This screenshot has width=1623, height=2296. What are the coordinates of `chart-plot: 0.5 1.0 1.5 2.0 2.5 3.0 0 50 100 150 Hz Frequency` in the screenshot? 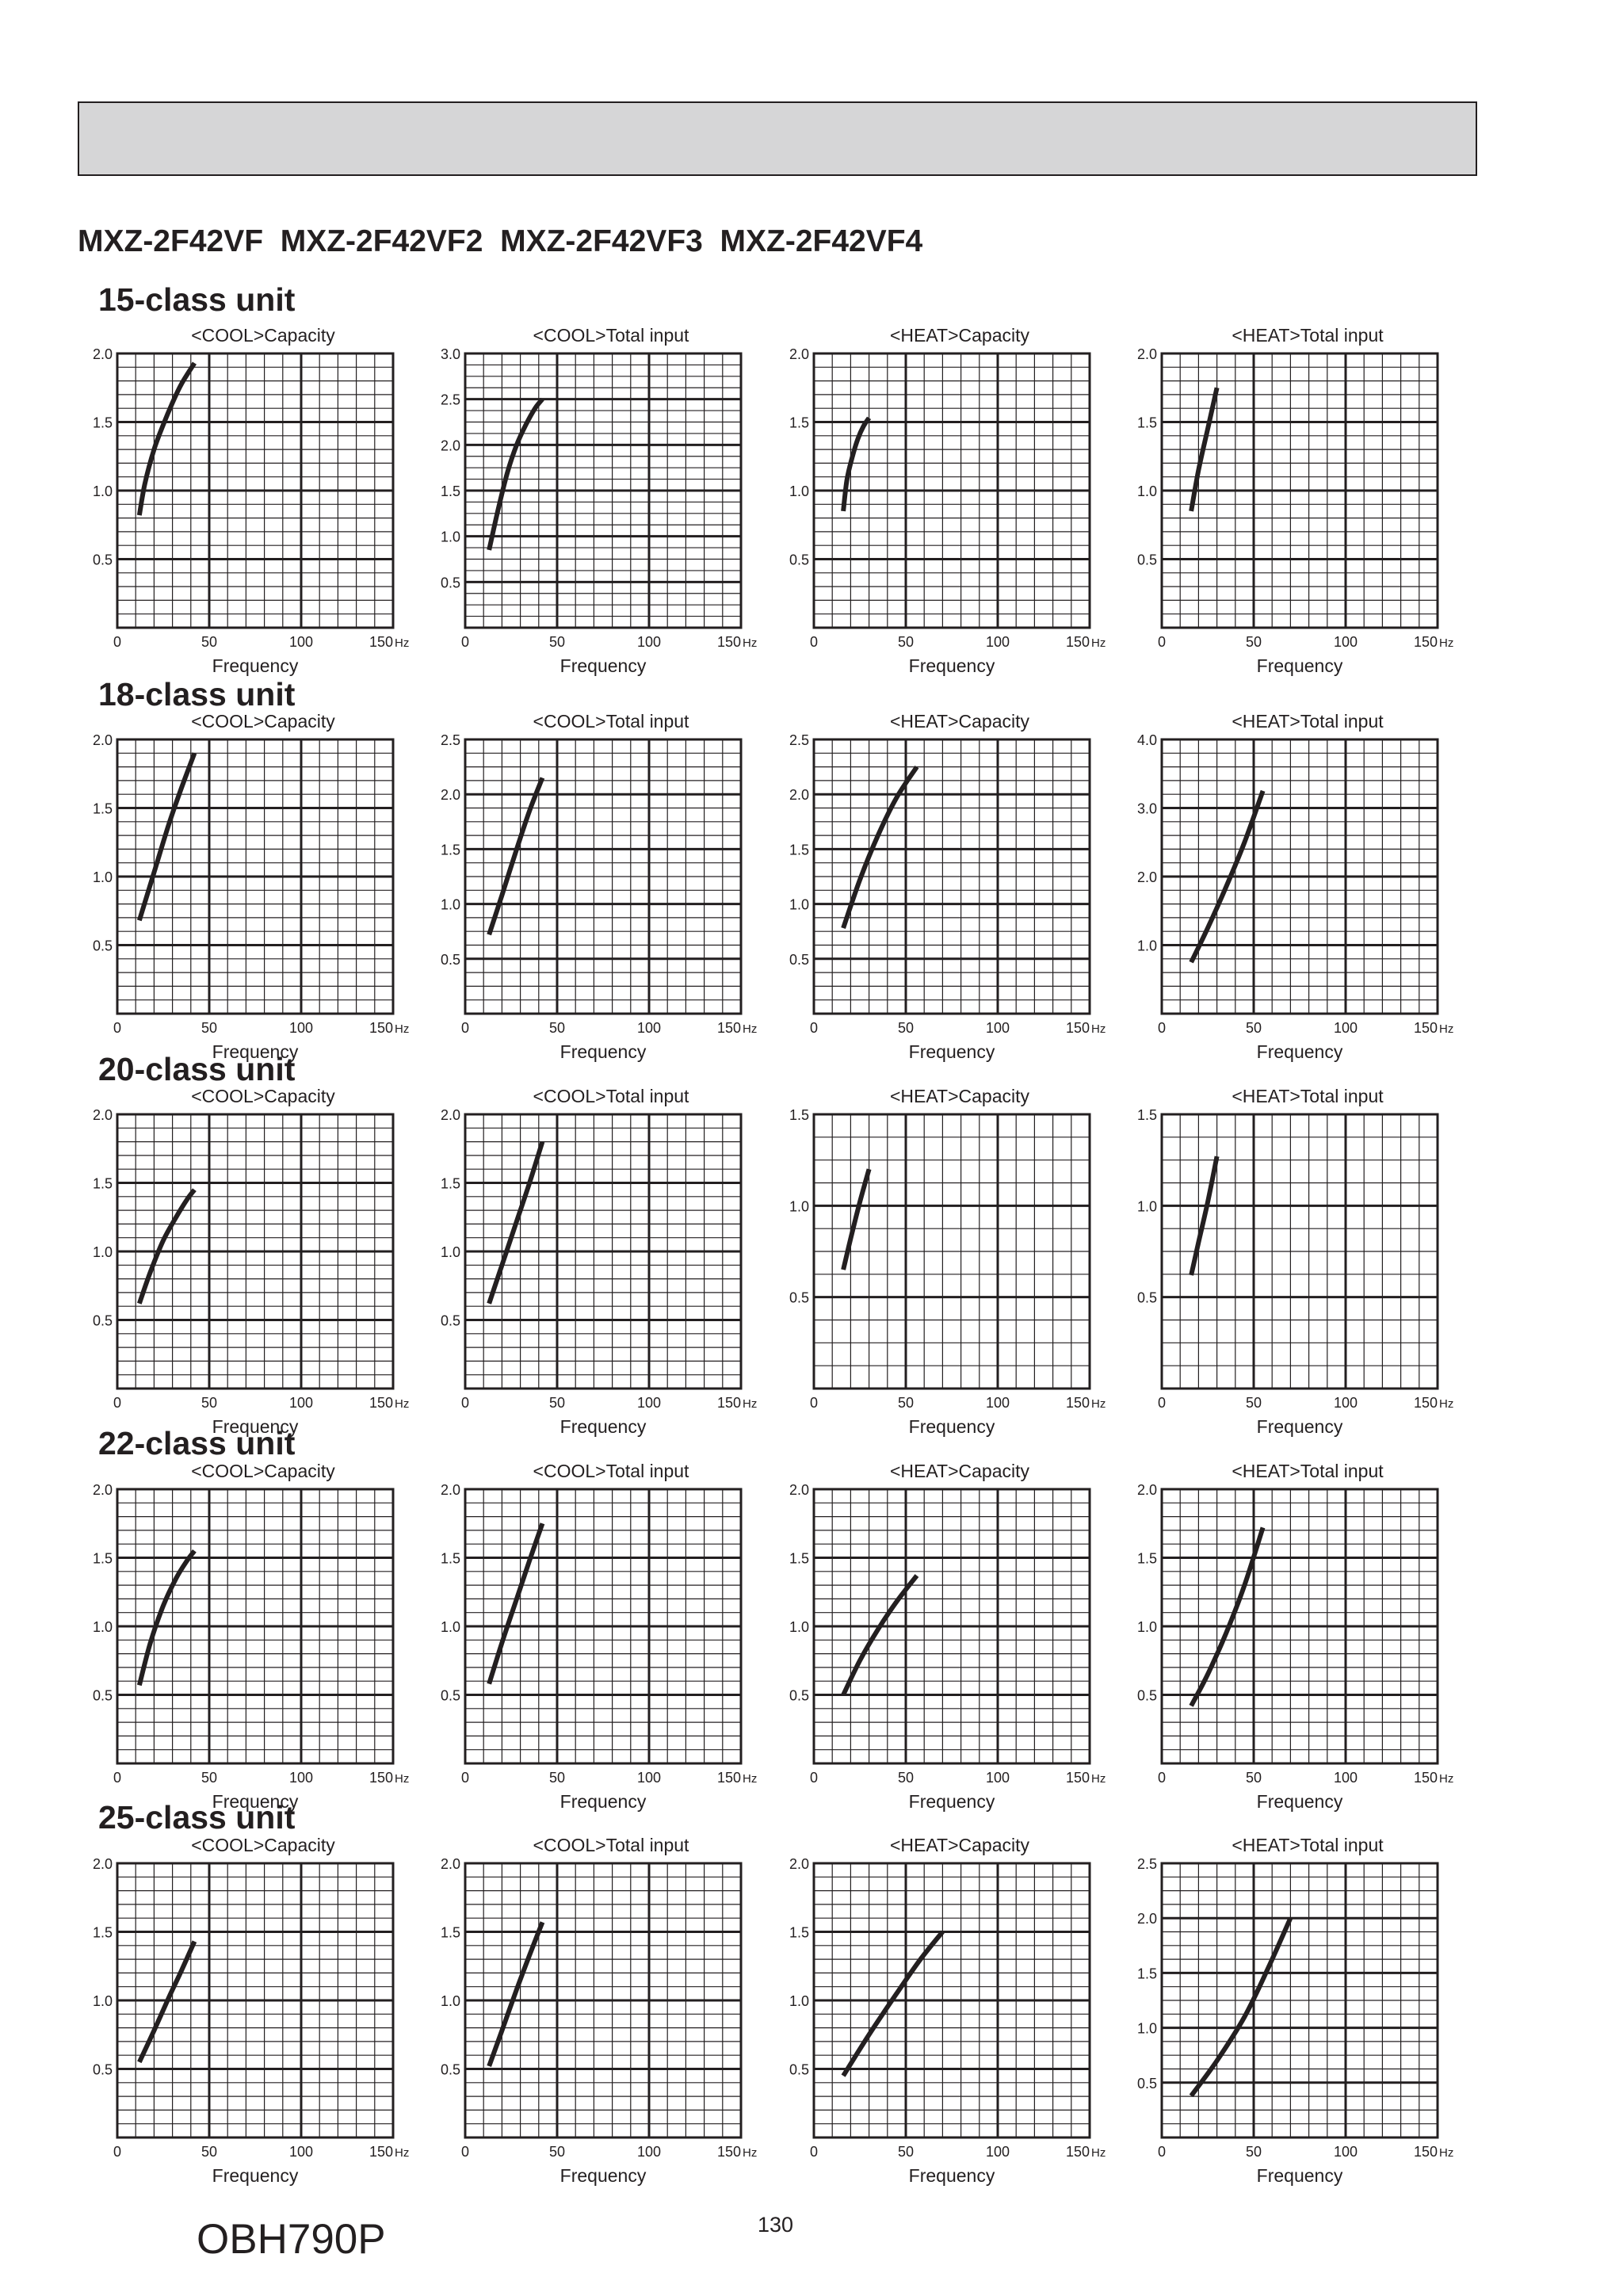 It's located at (599, 511).